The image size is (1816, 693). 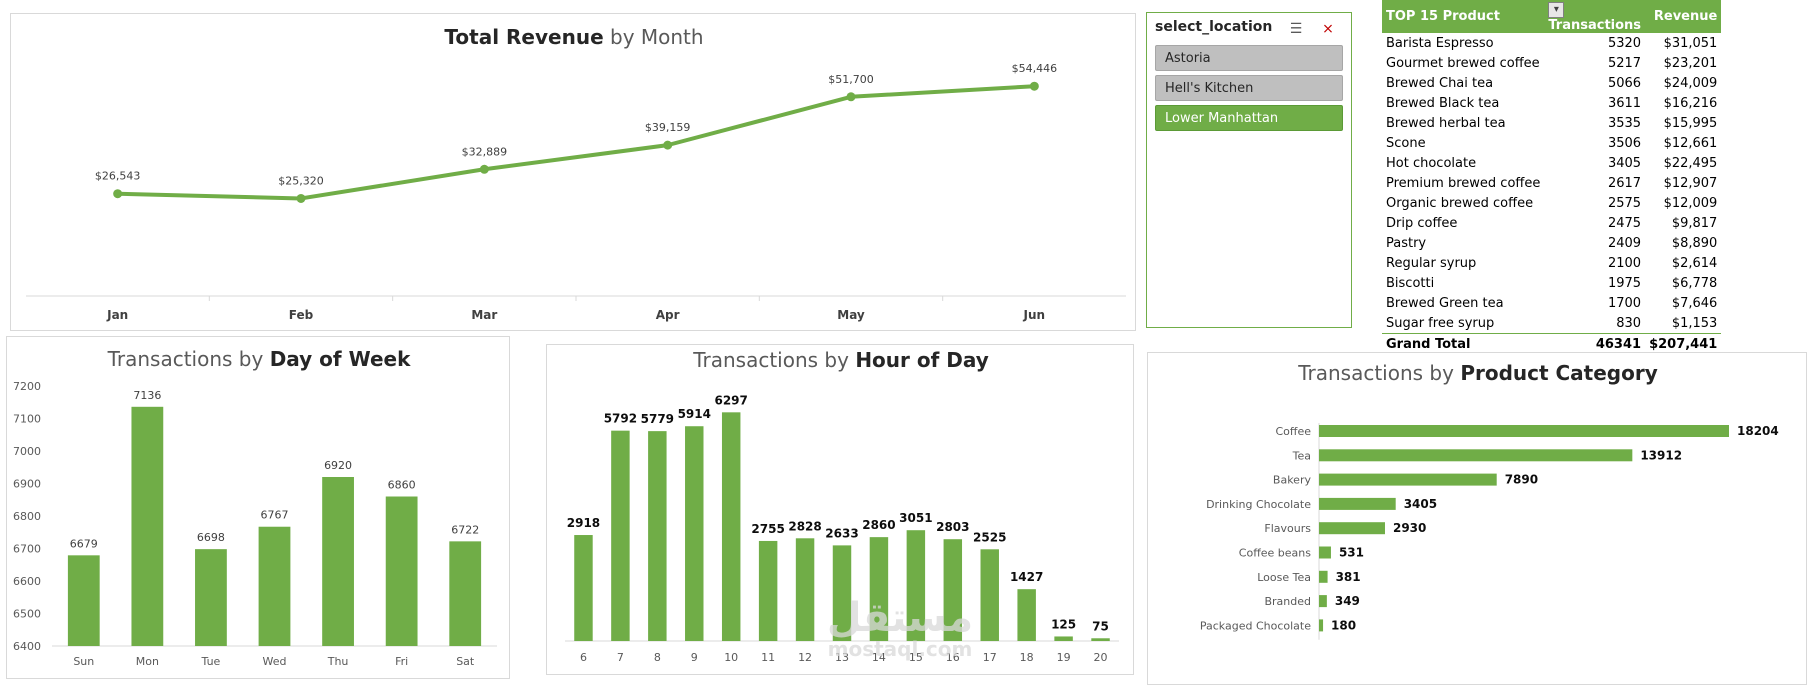 What do you see at coordinates (1551, 83) in the screenshot?
I see `pivot-row: Brewed Chai tea 5066 $24,009` at bounding box center [1551, 83].